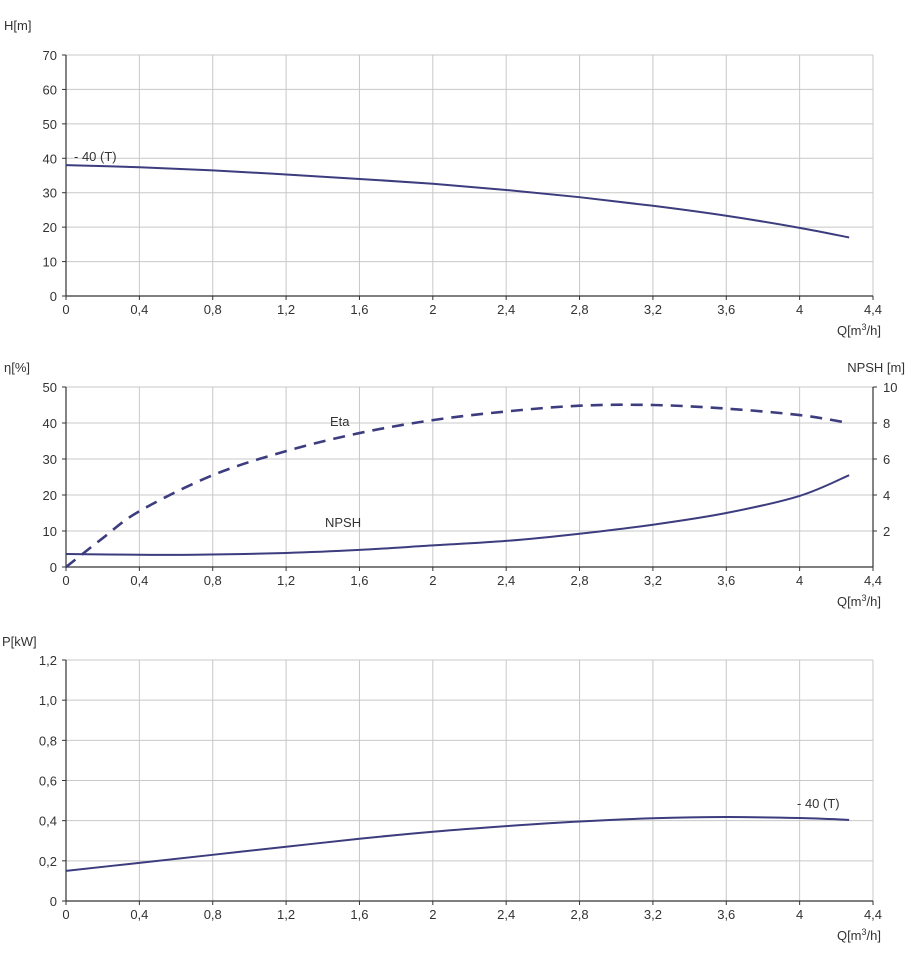 The image size is (913, 976). What do you see at coordinates (48, 821) in the screenshot?
I see `y-tick-label: 0,4` at bounding box center [48, 821].